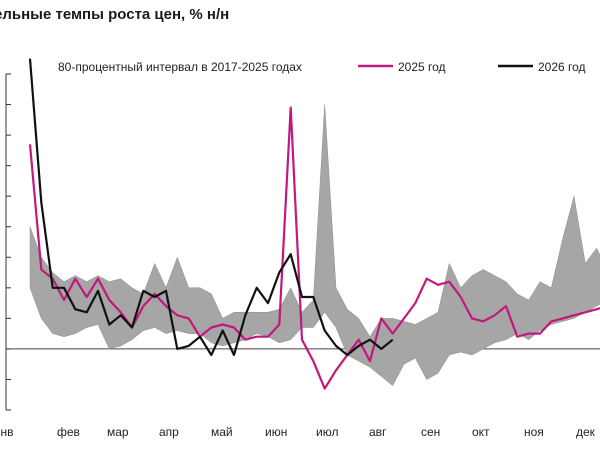 This screenshot has width=600, height=450. I want to click on chart-title: ельные темпы роста цен, % н/н, so click(115, 14).